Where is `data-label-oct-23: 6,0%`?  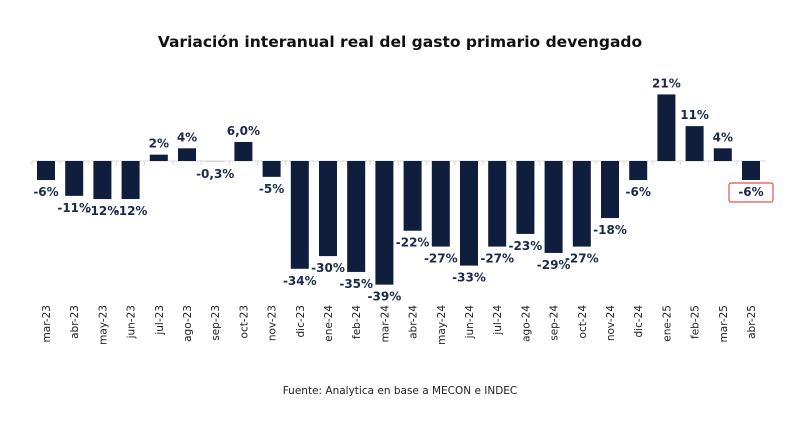 data-label-oct-23: 6,0% is located at coordinates (243, 131).